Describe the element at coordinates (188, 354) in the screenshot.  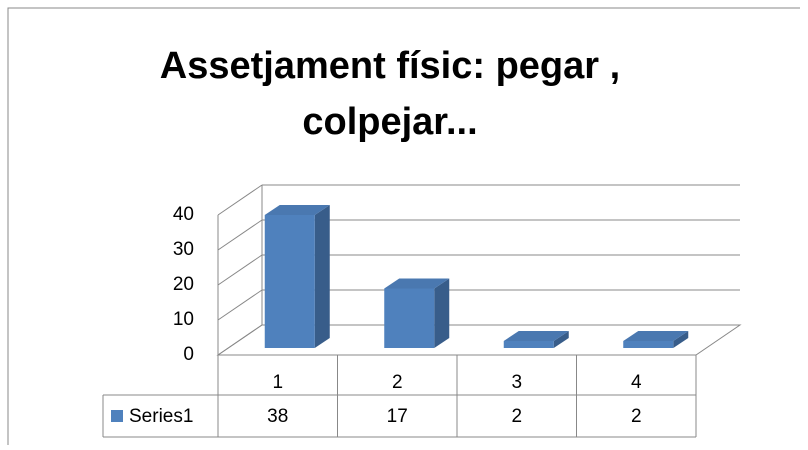
I see `y-tick-label: 0` at that location.